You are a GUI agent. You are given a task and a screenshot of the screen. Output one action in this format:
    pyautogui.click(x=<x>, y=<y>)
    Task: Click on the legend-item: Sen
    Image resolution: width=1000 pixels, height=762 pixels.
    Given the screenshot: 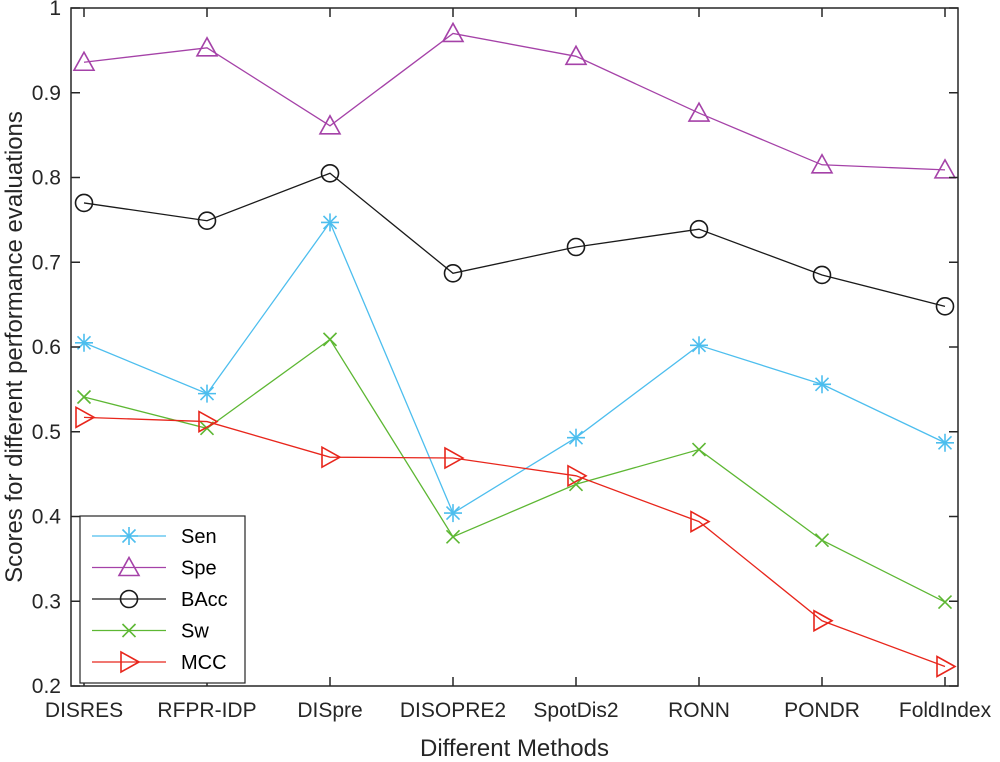 What is the action you would take?
    pyautogui.click(x=154, y=537)
    